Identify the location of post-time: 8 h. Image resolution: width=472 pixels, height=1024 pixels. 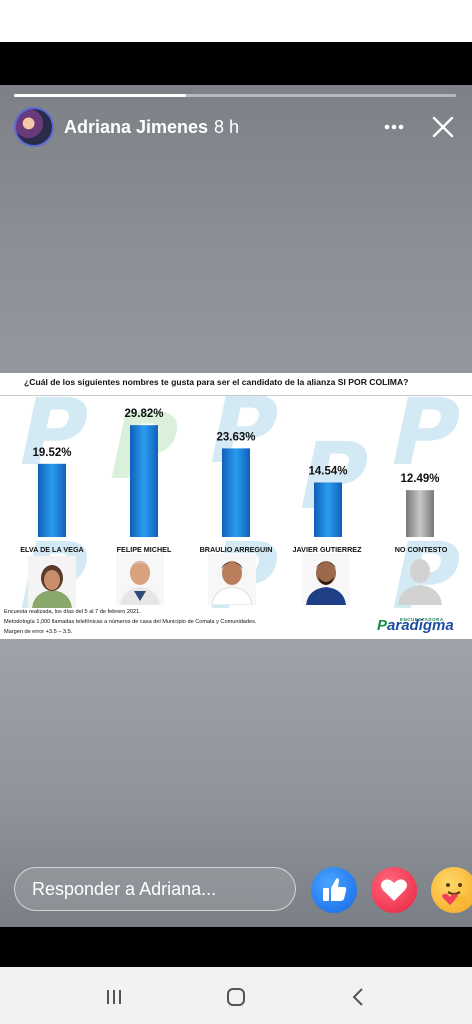
(227, 127).